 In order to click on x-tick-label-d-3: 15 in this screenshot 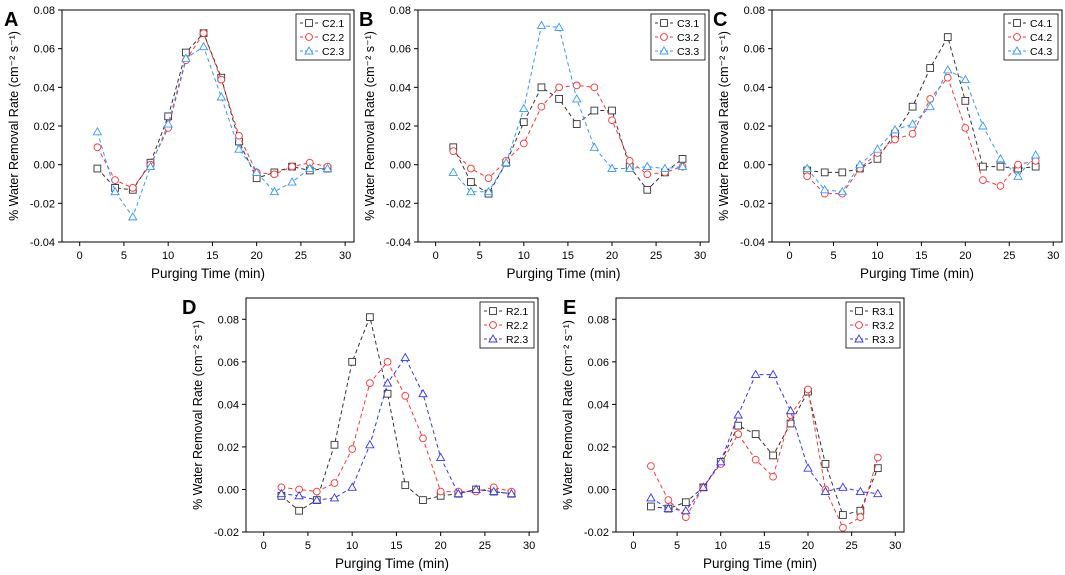, I will do `click(396, 546)`.